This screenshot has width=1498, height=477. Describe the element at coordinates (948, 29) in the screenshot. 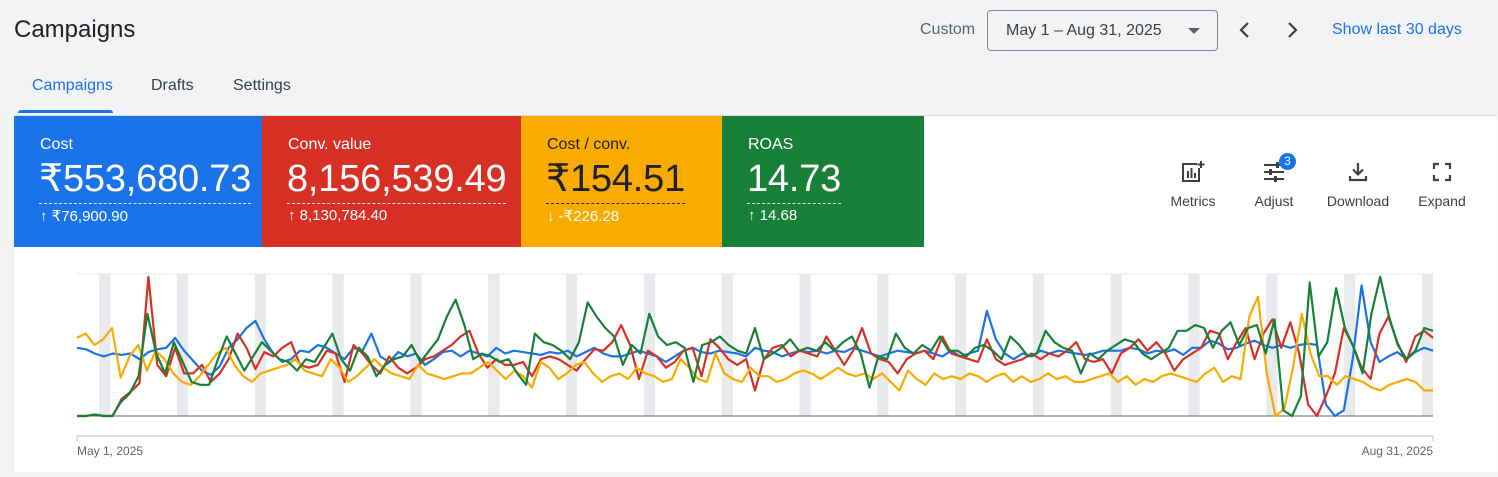

I see `custom-label: Custom` at that location.